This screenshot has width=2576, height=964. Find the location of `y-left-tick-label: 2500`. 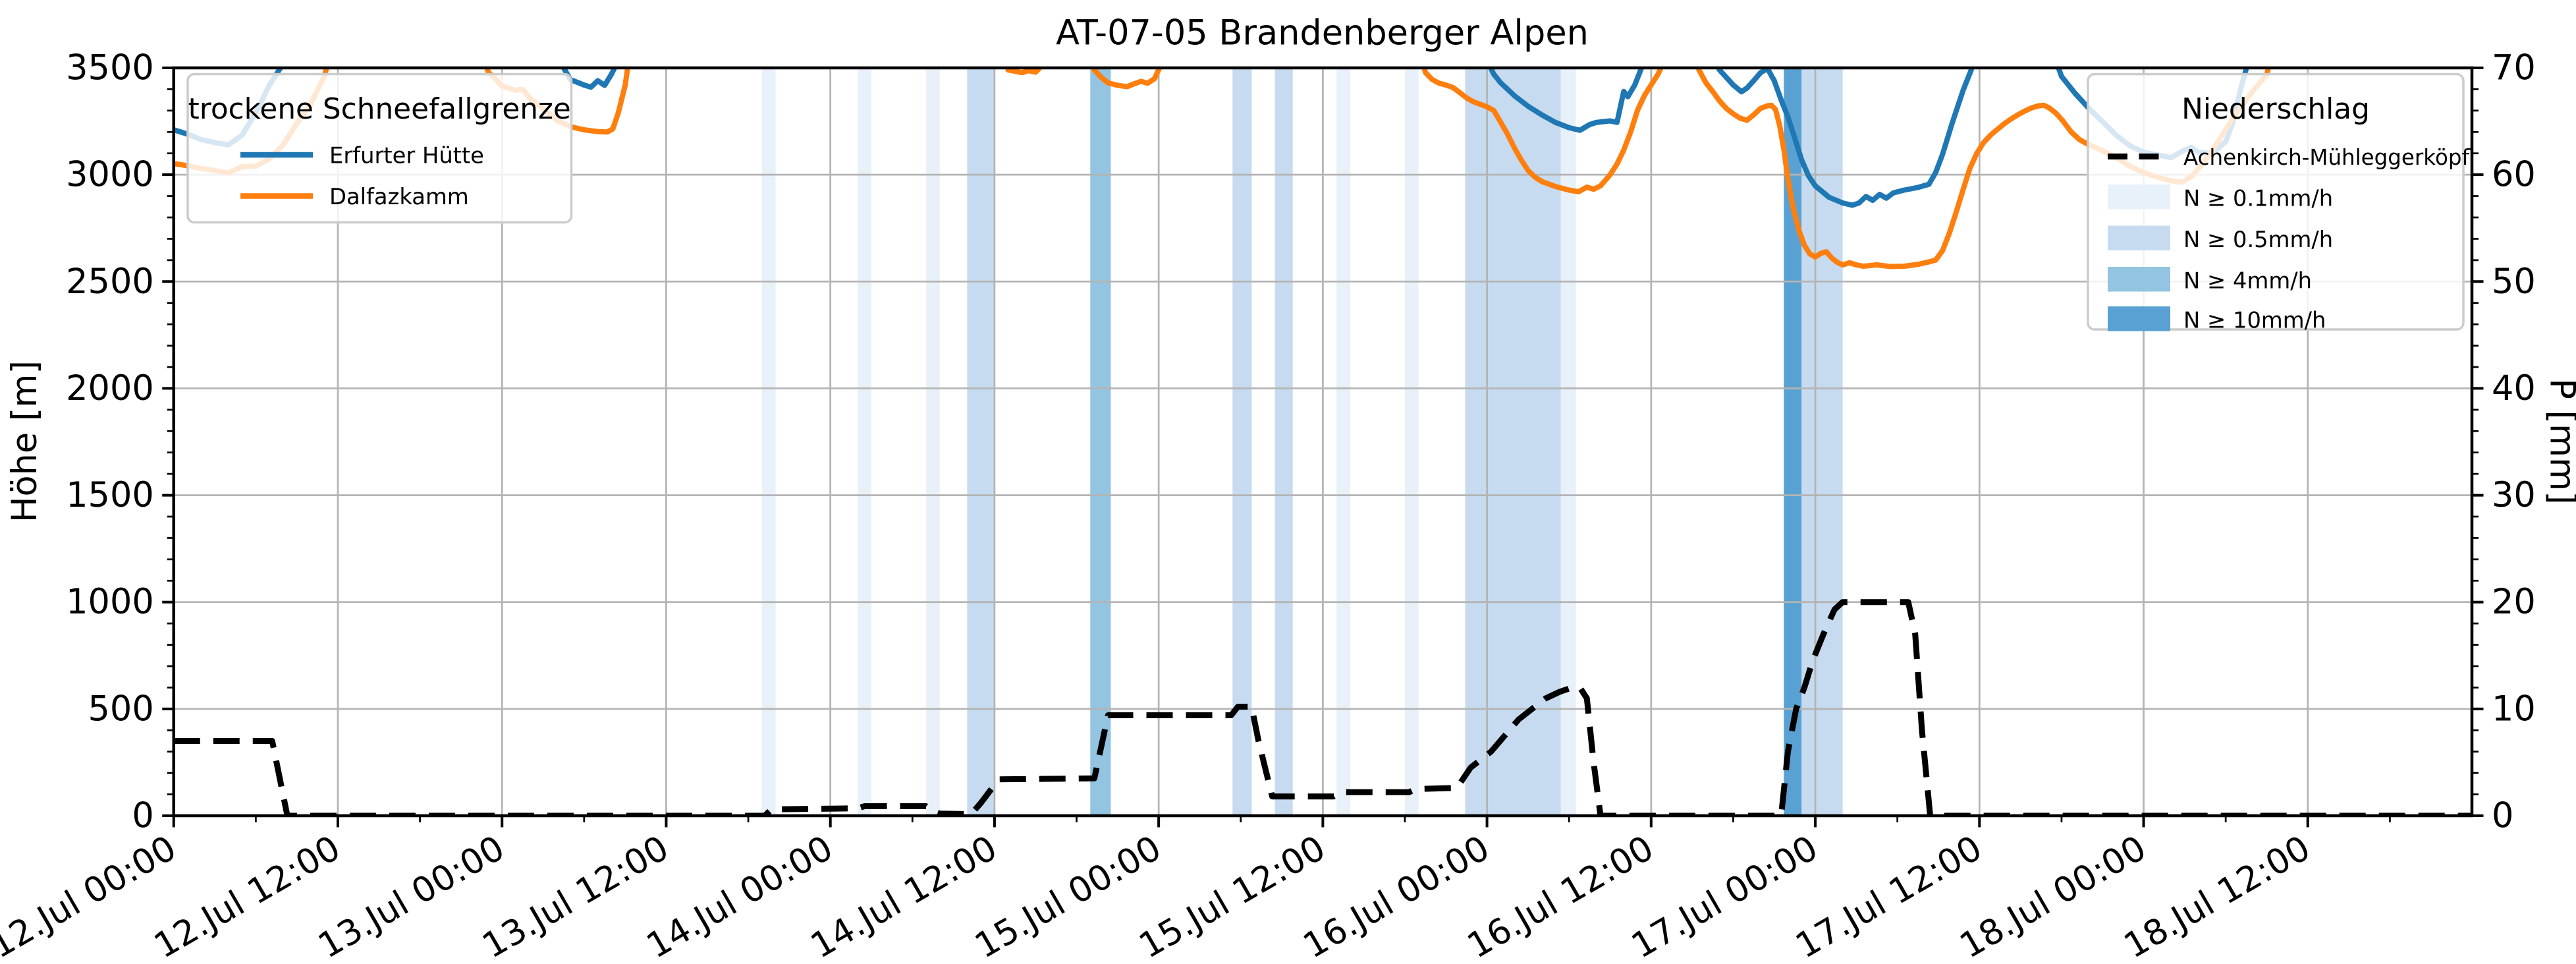

y-left-tick-label: 2500 is located at coordinates (110, 282).